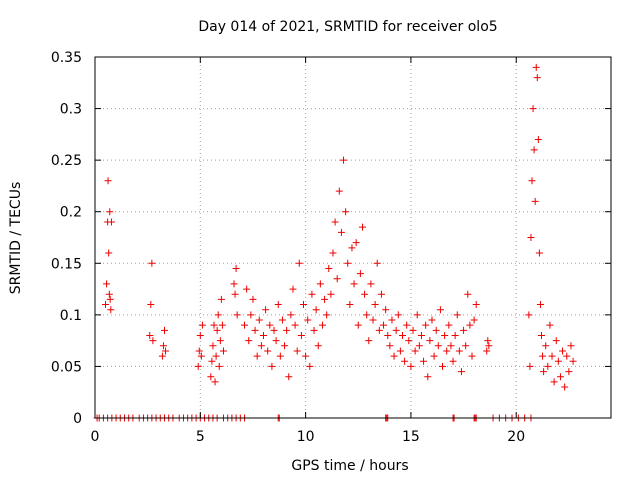 Image resolution: width=640 pixels, height=480 pixels. I want to click on y-tick-label: 0.25, so click(66, 161).